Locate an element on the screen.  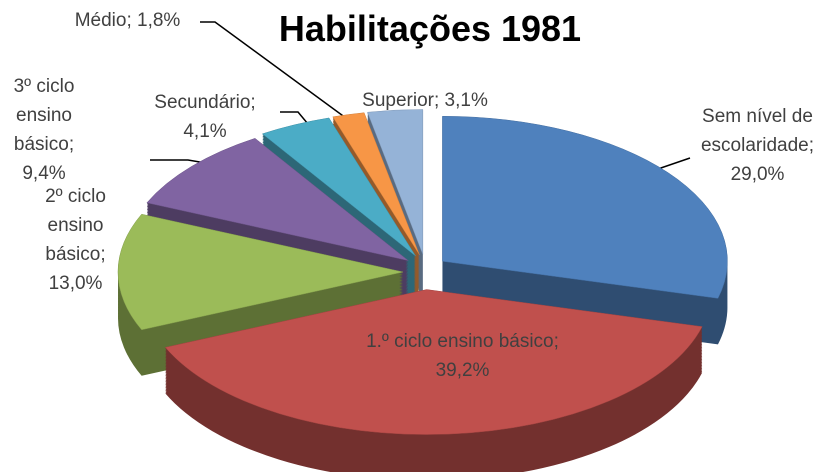
category-name: Sem nível de escolaridade is located at coordinates (756, 131).